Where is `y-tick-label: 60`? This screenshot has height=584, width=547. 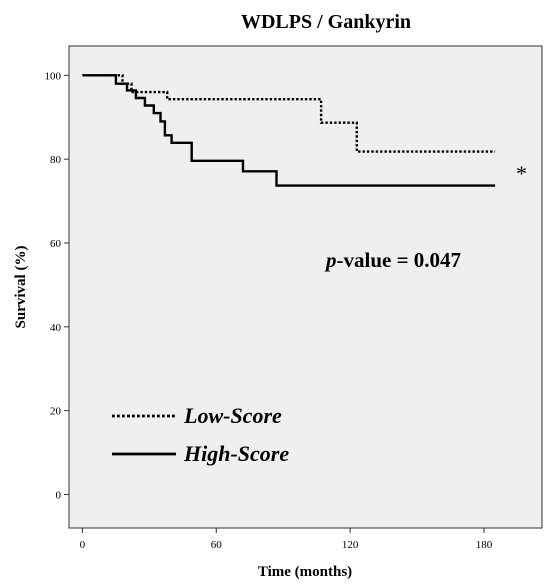
y-tick-label: 60 is located at coordinates (56, 244).